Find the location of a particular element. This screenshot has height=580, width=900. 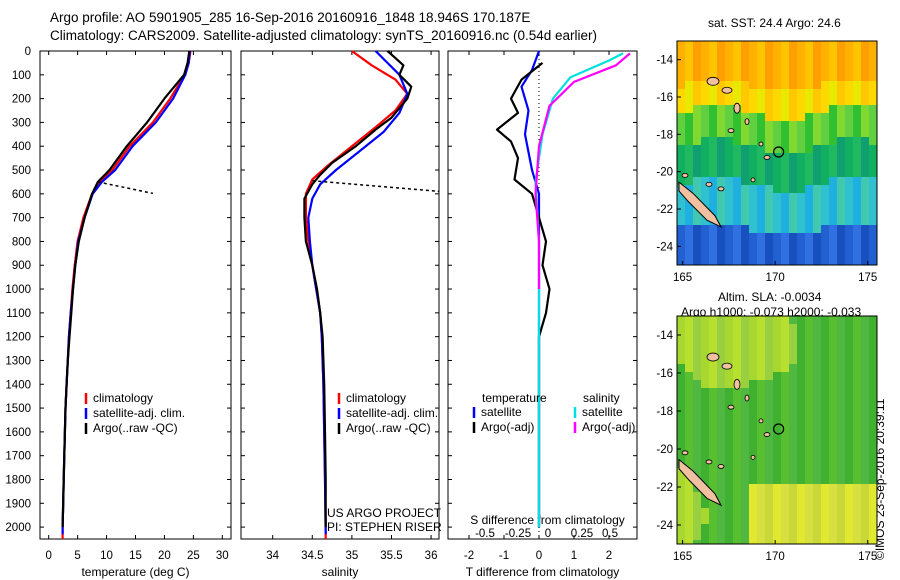

sla-map-lon-label: 170 is located at coordinates (775, 557).